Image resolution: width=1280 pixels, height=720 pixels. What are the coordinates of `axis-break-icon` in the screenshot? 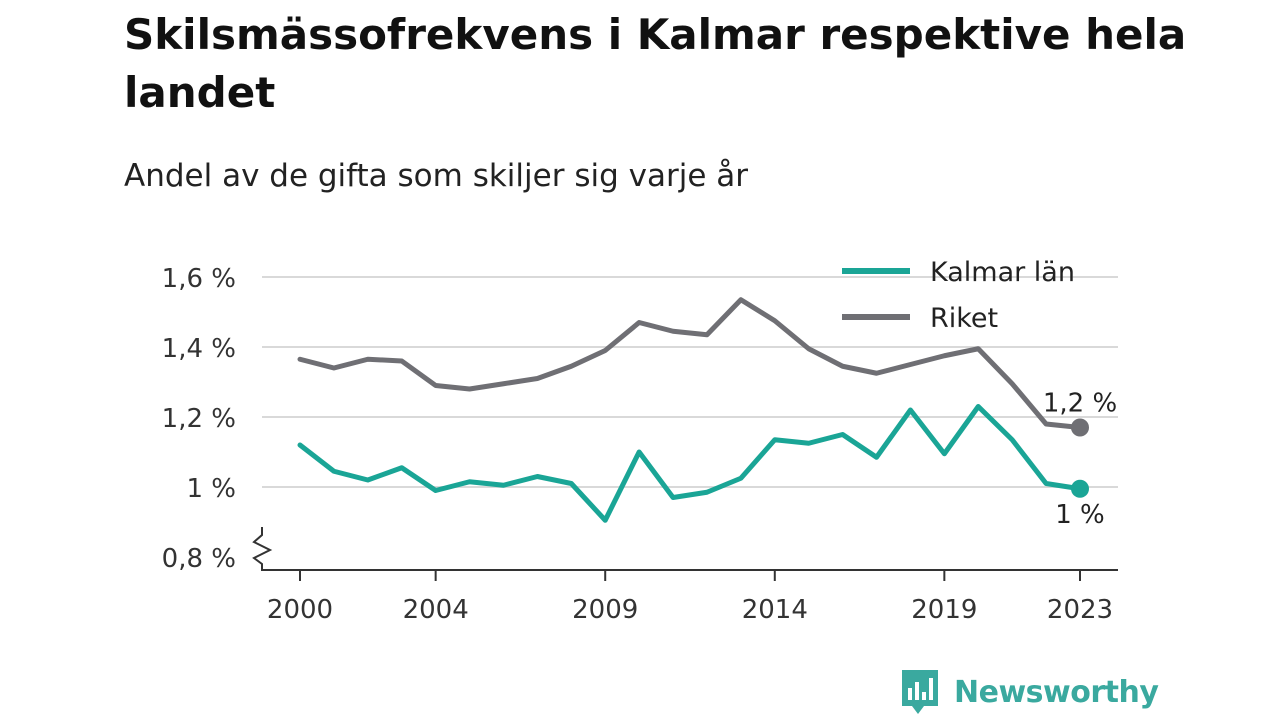 It's located at (262, 549).